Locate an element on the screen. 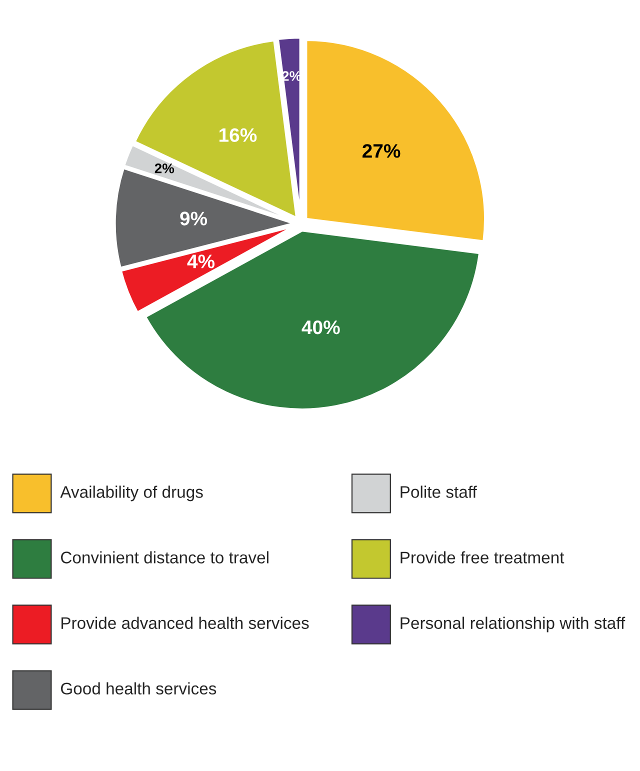  data-label: 16% is located at coordinates (238, 135).